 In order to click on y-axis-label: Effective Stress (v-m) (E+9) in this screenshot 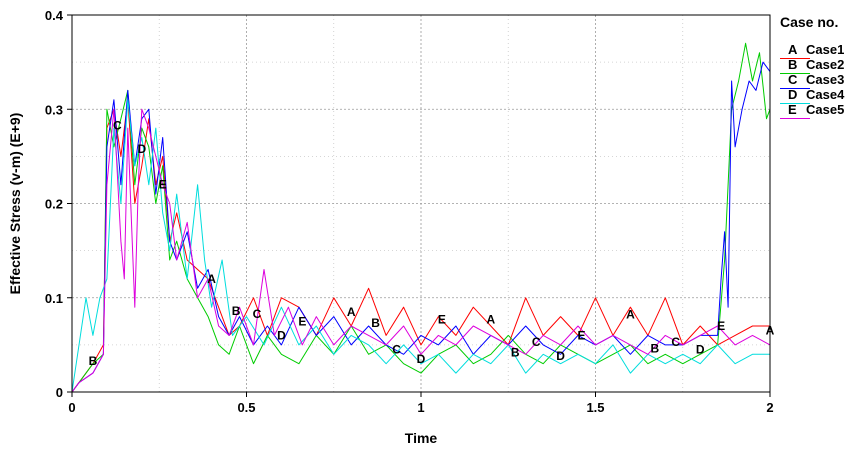, I will do `click(15, 204)`.